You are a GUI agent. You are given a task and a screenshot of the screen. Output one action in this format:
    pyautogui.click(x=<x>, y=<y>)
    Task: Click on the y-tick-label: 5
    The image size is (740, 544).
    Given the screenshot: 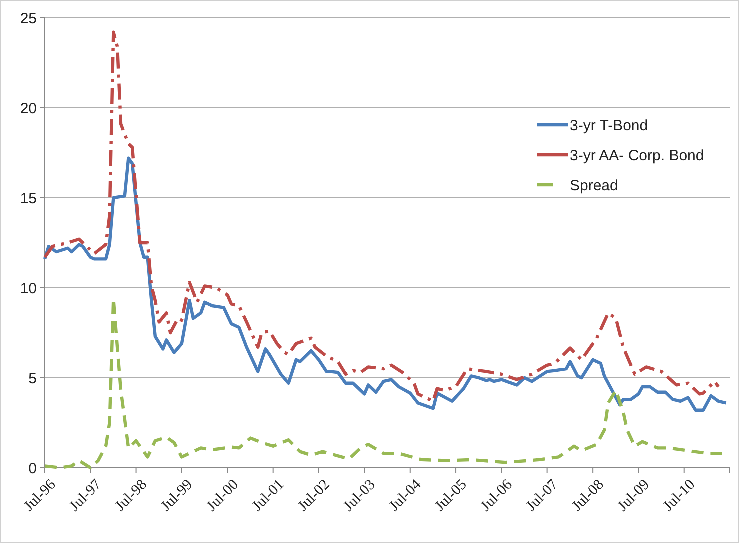 What is the action you would take?
    pyautogui.click(x=32, y=379)
    